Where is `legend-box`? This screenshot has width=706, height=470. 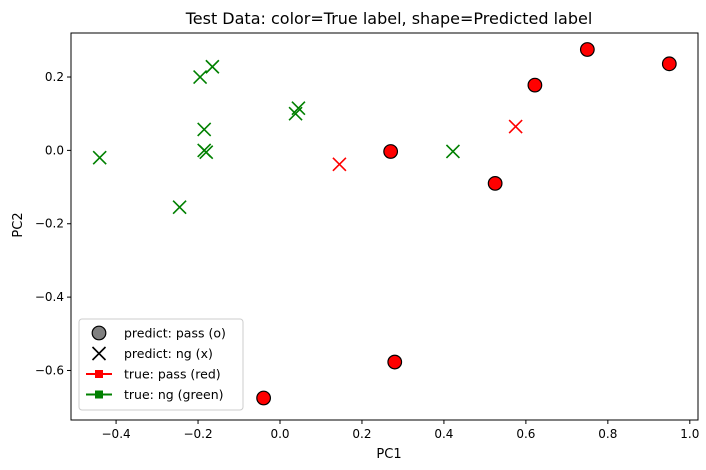 legend-box is located at coordinates (161, 364).